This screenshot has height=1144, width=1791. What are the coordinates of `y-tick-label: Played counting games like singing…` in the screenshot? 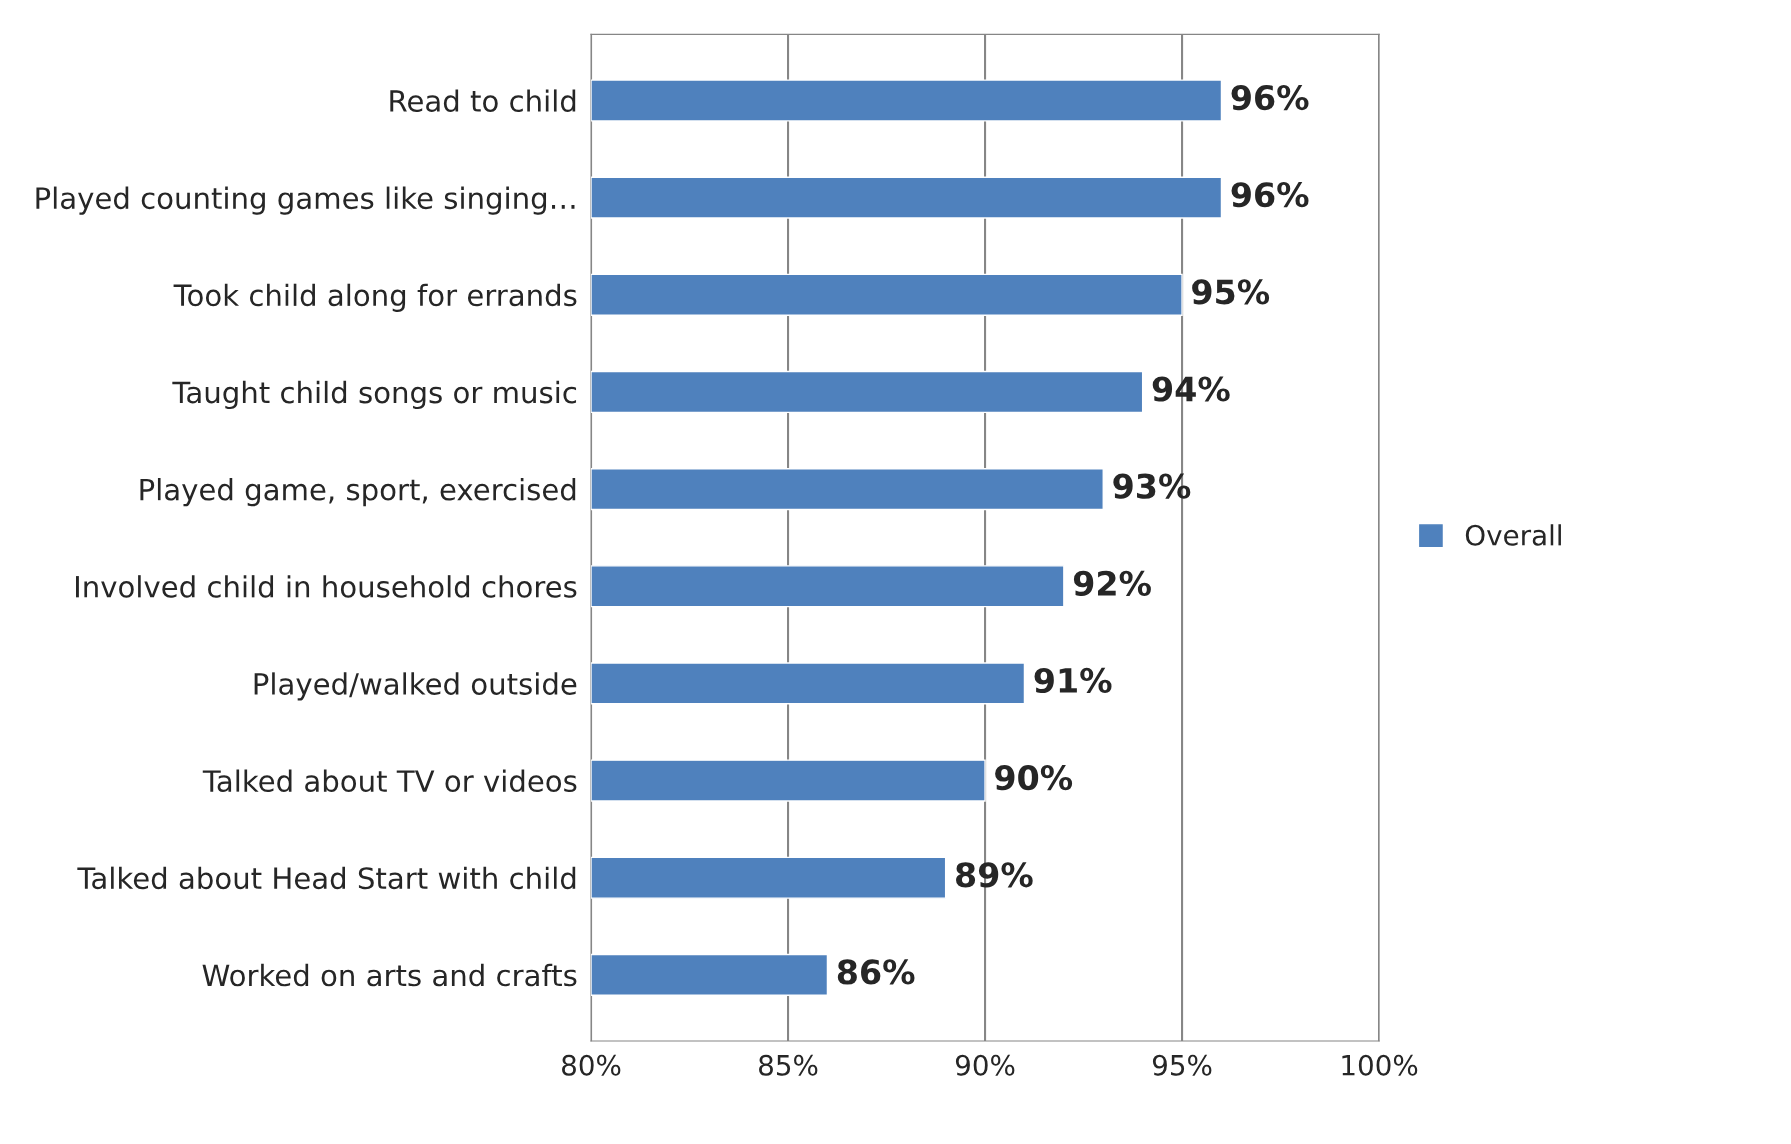 It's located at (305, 200).